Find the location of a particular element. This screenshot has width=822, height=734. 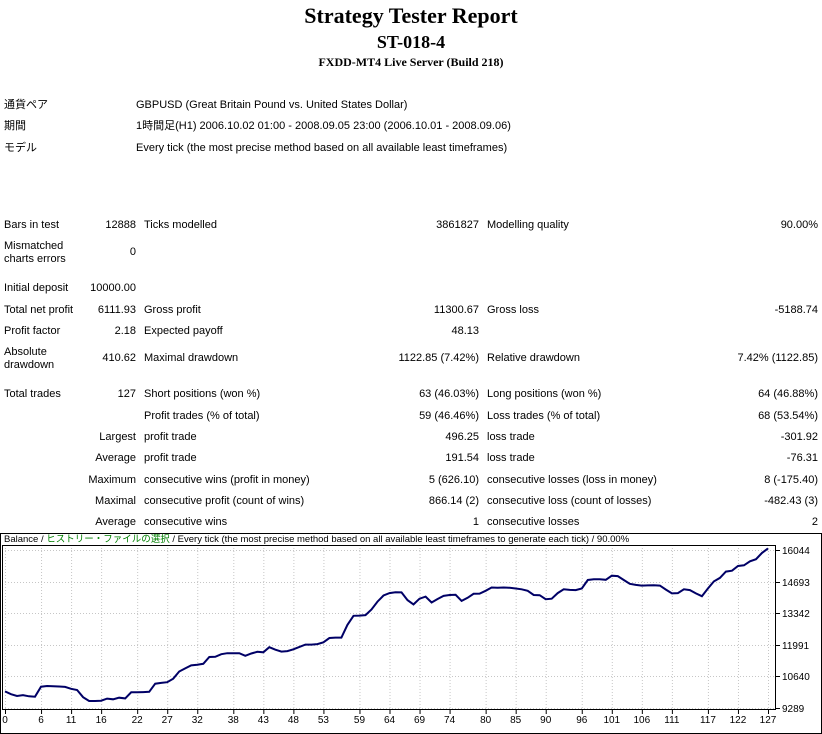

stat-label: Absolute drawdown is located at coordinates (29, 358).